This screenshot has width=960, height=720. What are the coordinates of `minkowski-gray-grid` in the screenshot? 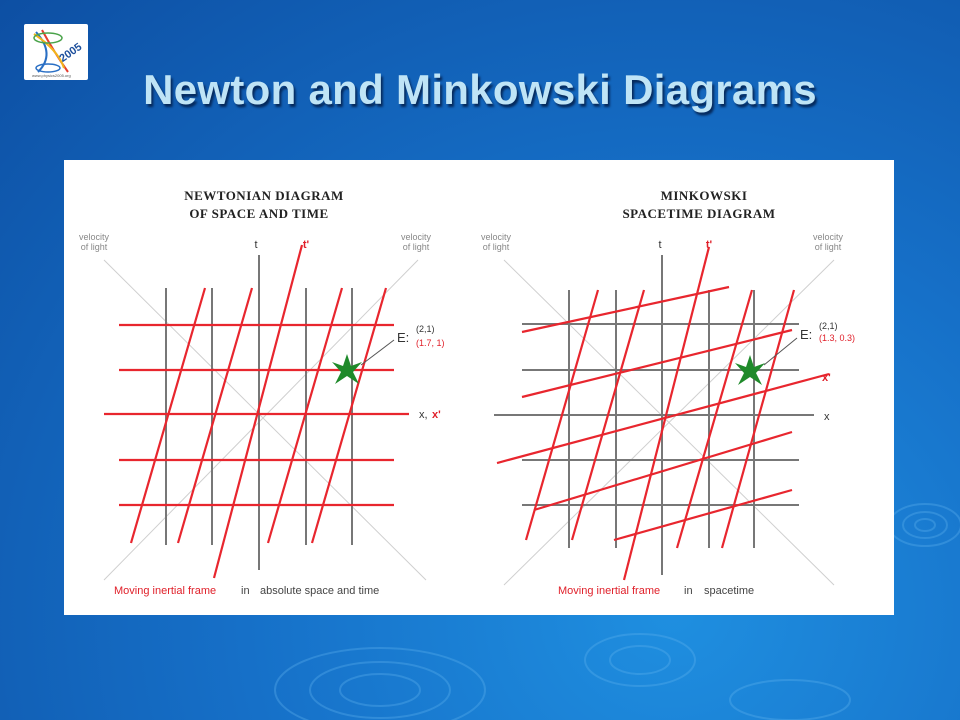 It's located at (654, 415).